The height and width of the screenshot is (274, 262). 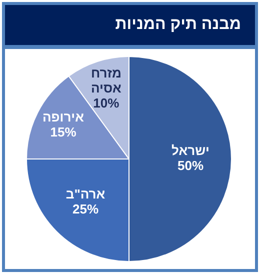 What do you see at coordinates (191, 150) in the screenshot?
I see `slice-label: ישראל` at bounding box center [191, 150].